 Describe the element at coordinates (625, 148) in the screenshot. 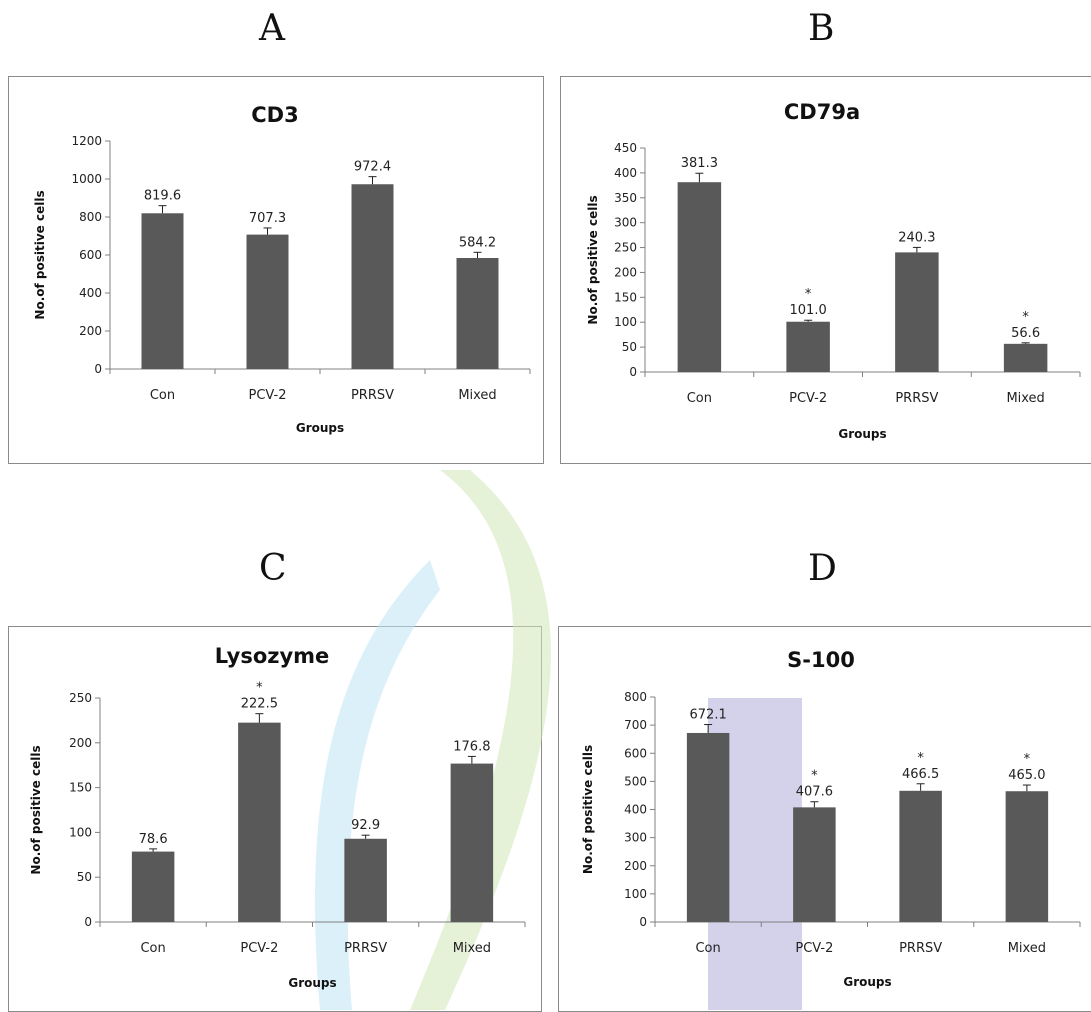

I see `y-tick-label: 450` at that location.